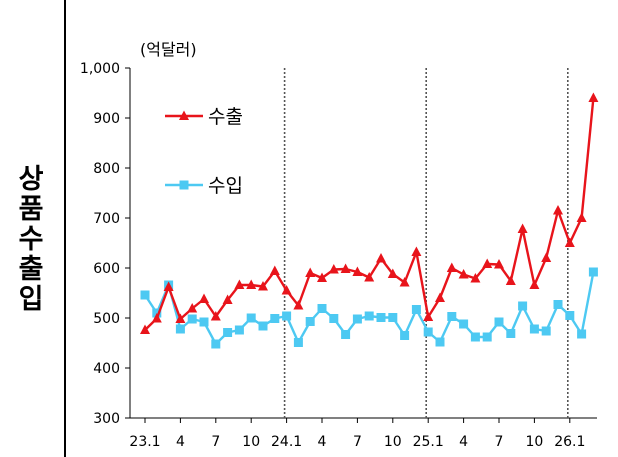 The image size is (618, 457). Describe the element at coordinates (286, 442) in the screenshot. I see `x-tick-label: 24.1` at that location.